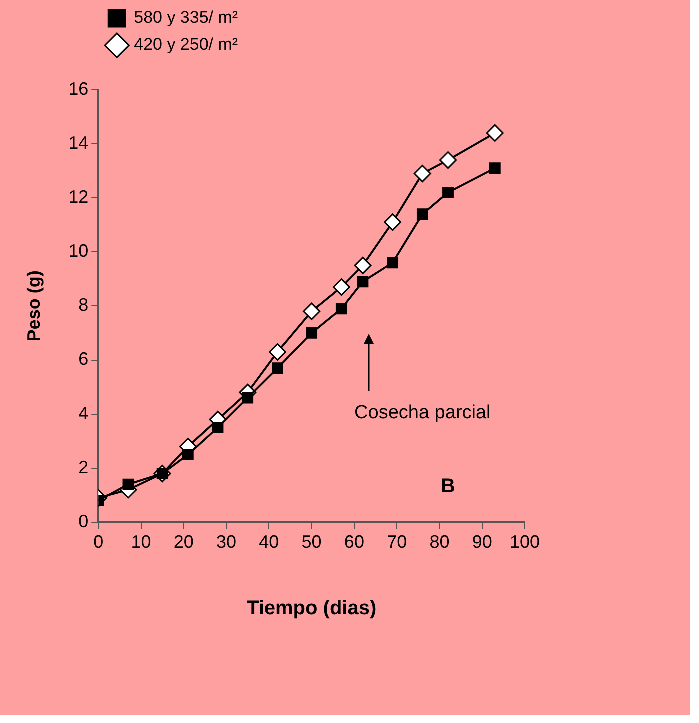  I want to click on x-tick-label: 60, so click(354, 542).